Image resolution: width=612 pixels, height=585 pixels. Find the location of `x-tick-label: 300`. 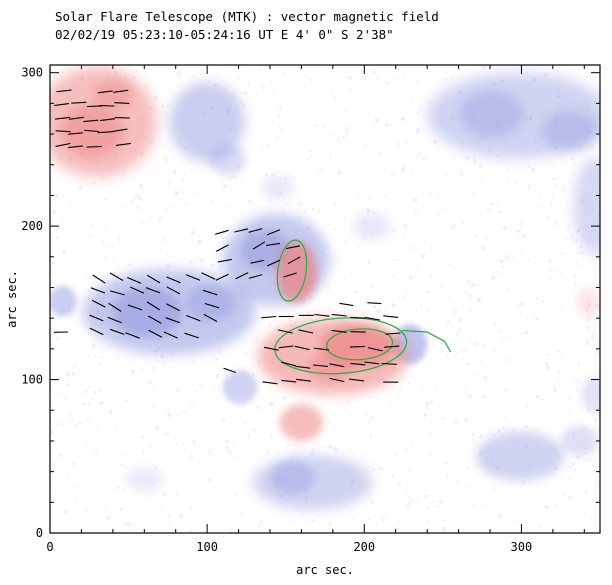

x-tick-label: 300 is located at coordinates (522, 547).